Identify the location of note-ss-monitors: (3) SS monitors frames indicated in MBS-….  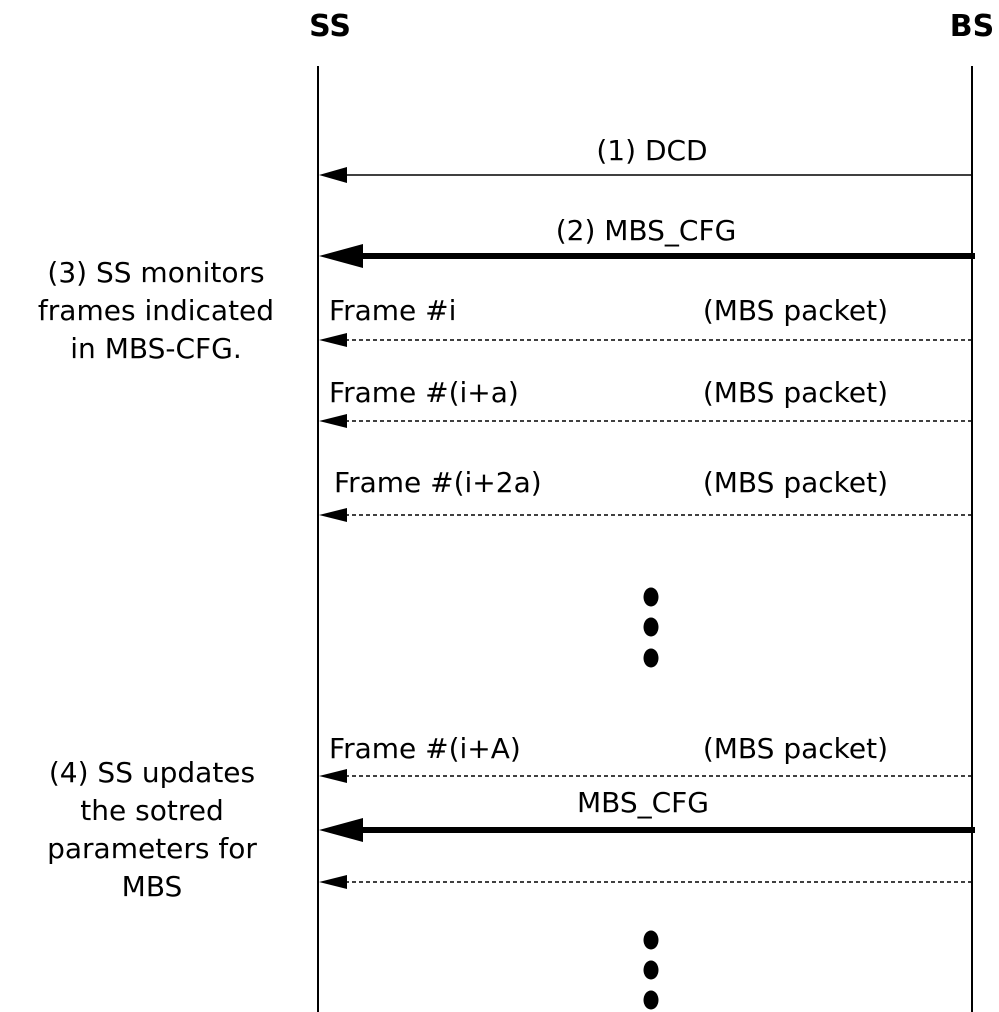
(156, 310).